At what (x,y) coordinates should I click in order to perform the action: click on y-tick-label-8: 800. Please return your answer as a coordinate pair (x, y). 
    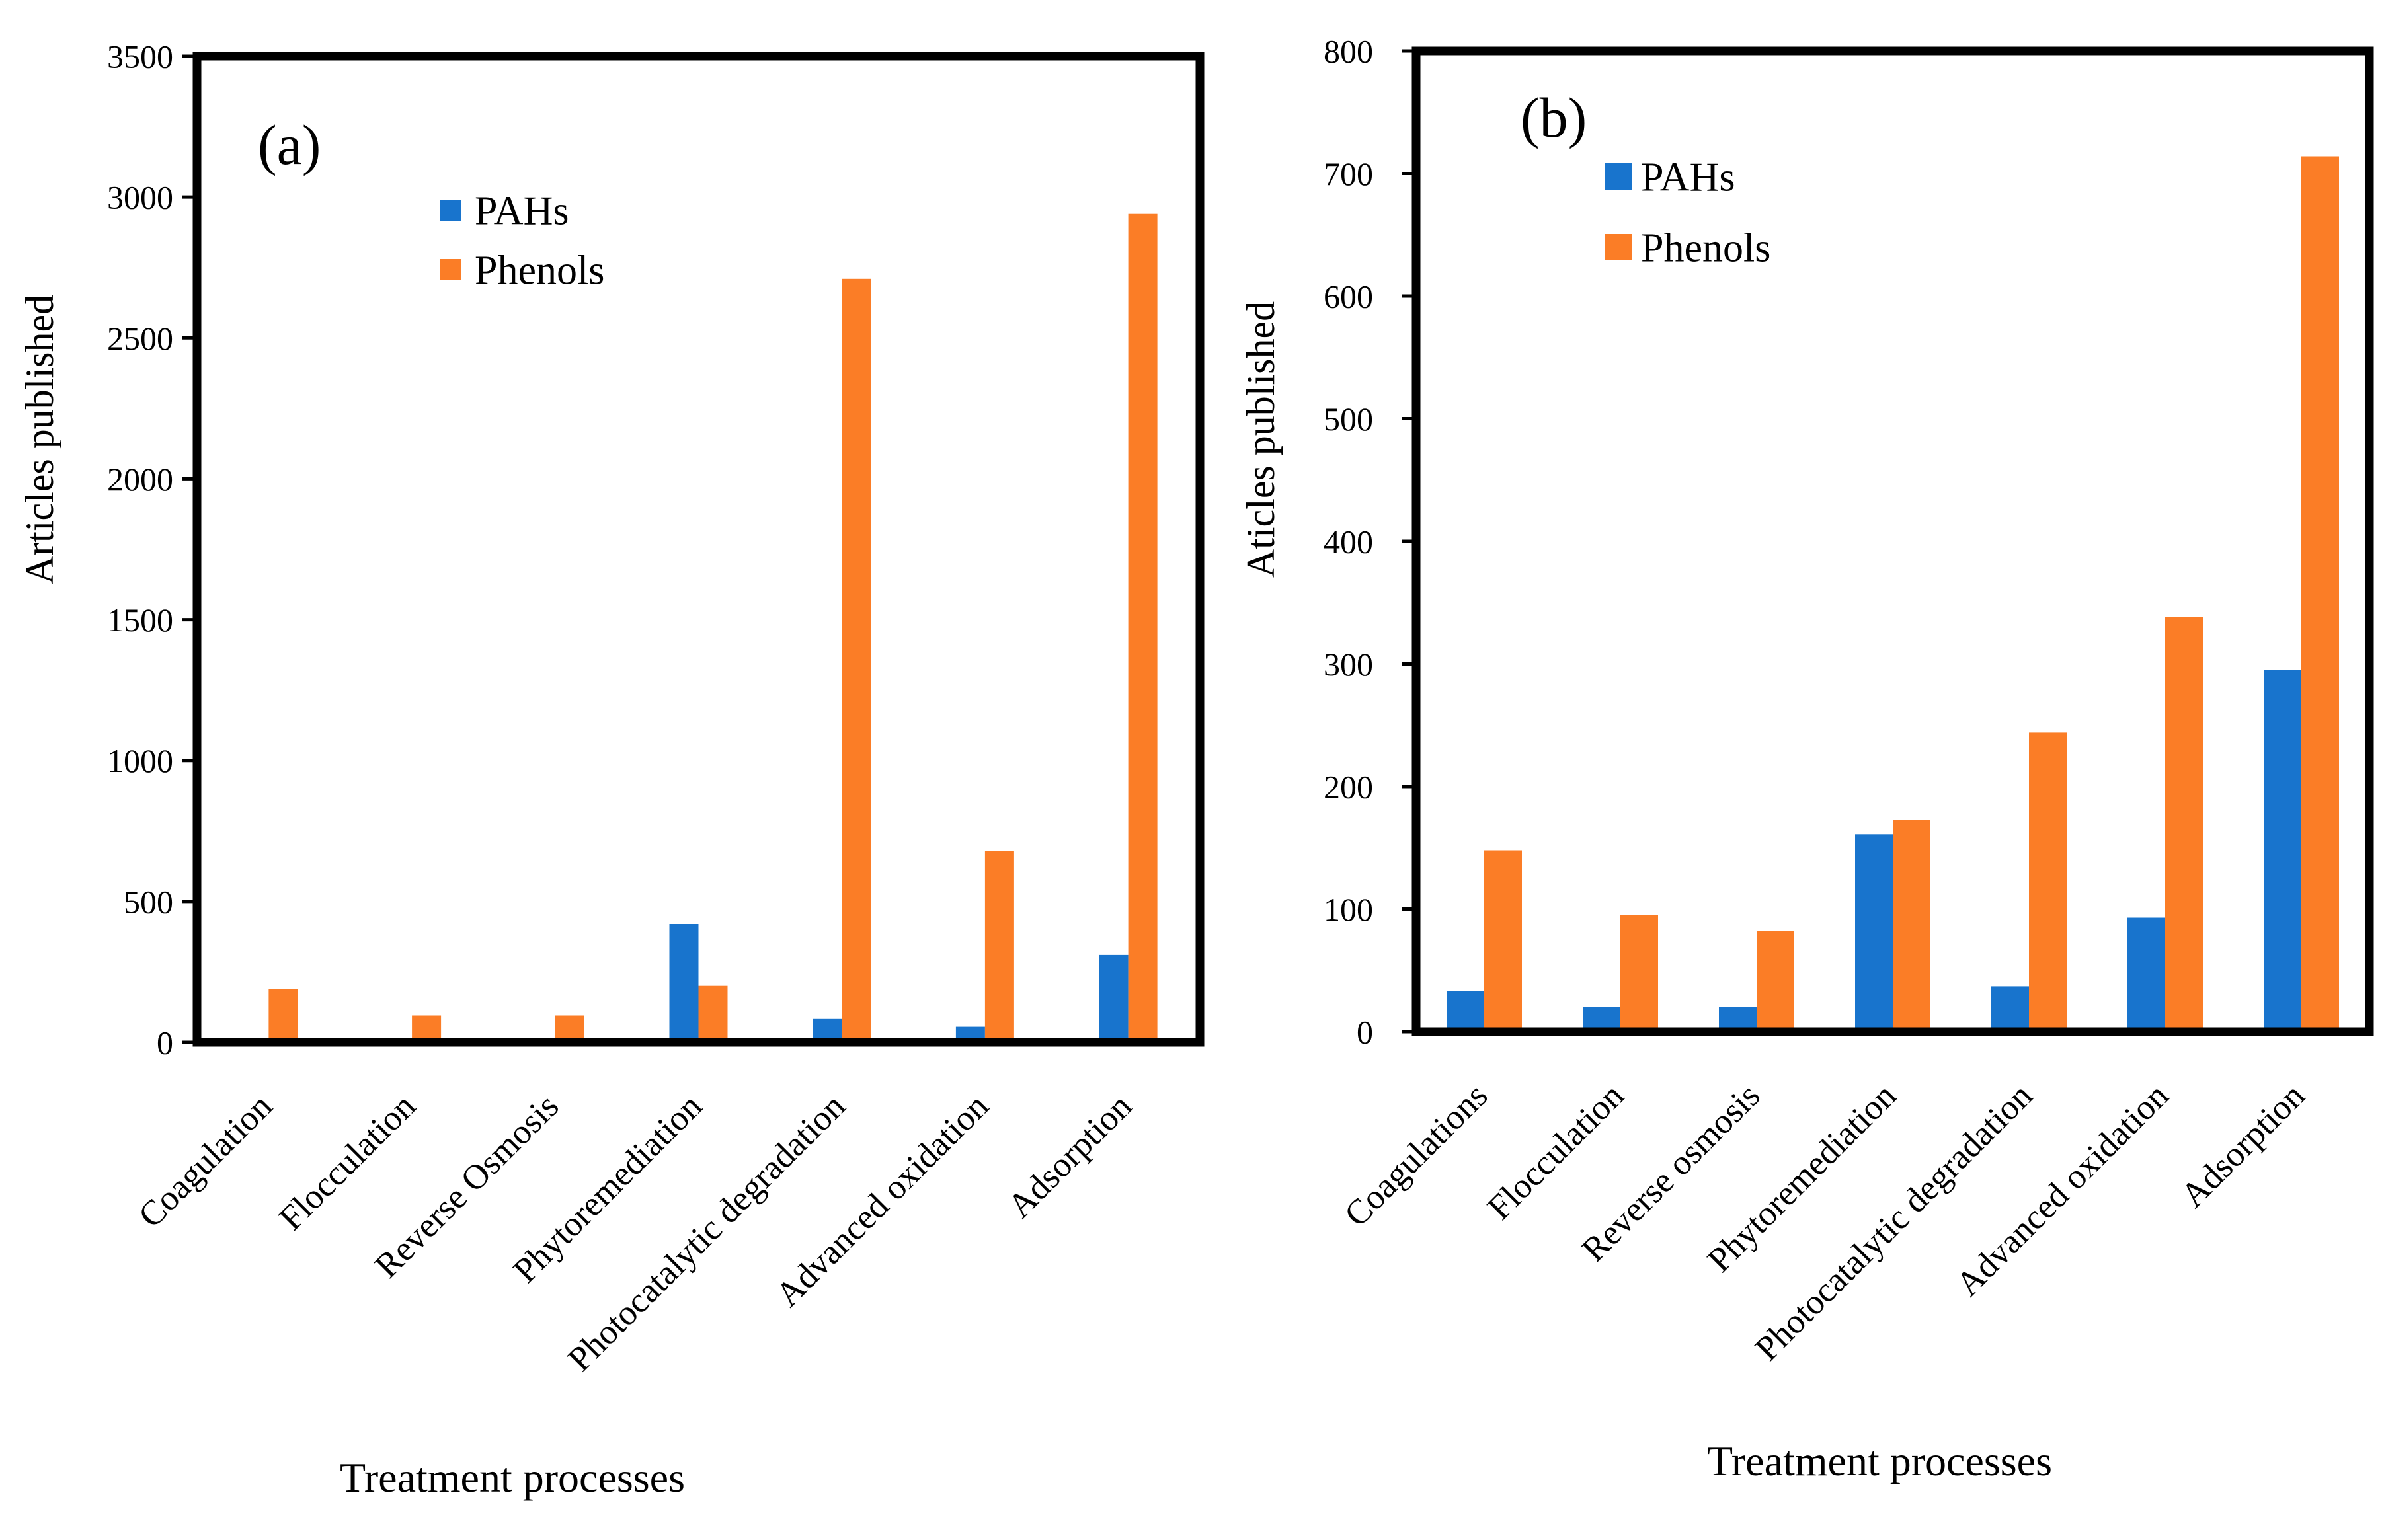
    Looking at the image, I should click on (1348, 51).